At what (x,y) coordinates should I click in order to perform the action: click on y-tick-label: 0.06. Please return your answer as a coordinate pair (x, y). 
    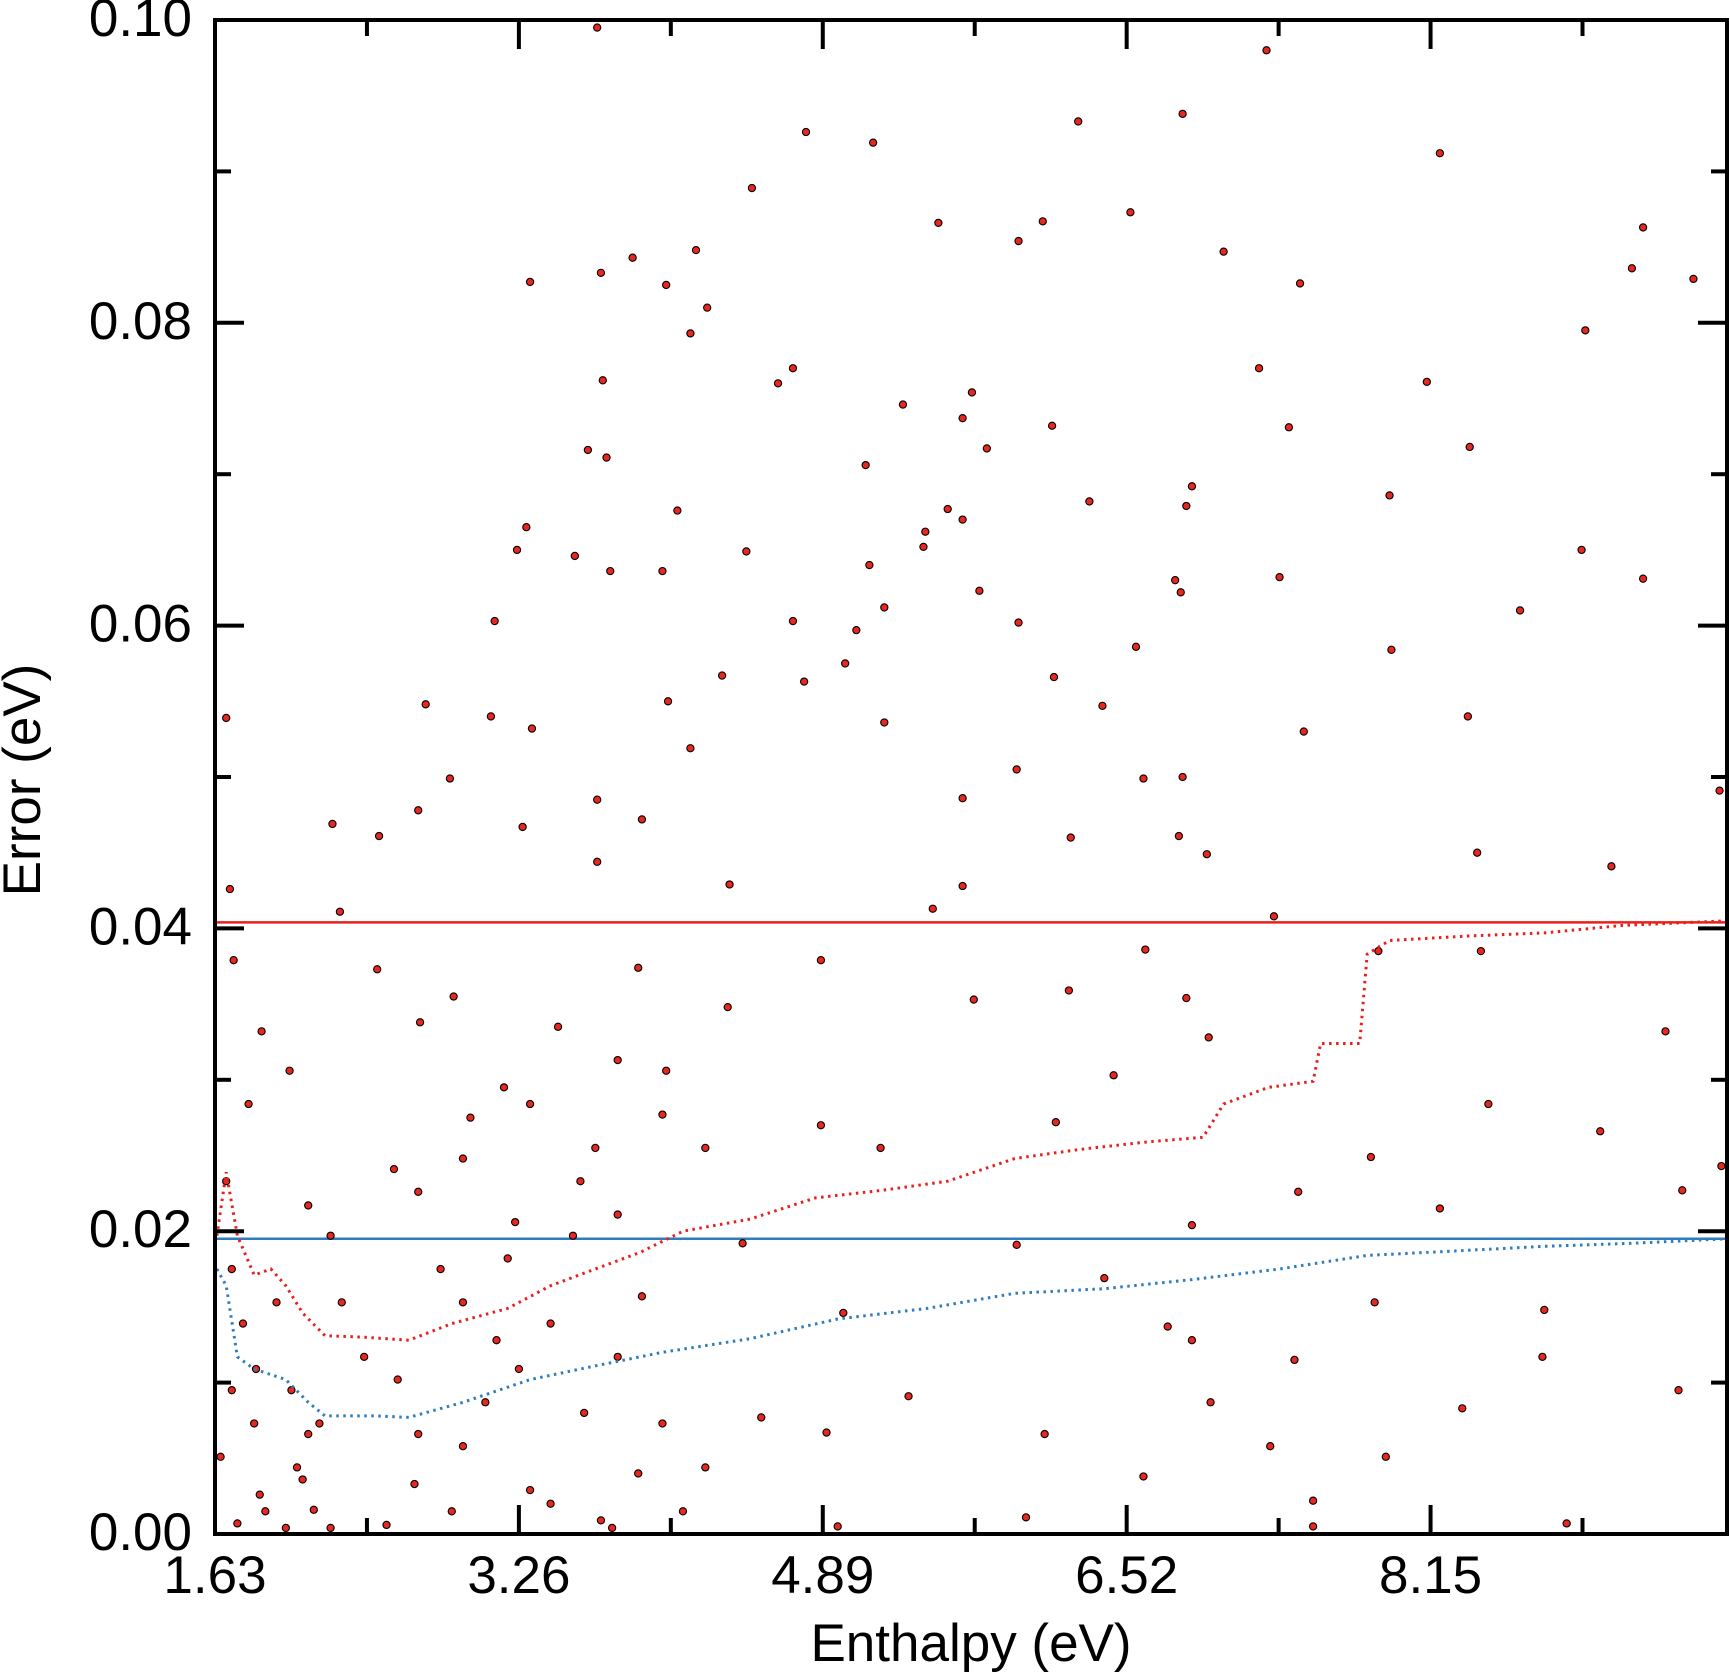
    Looking at the image, I should click on (140, 624).